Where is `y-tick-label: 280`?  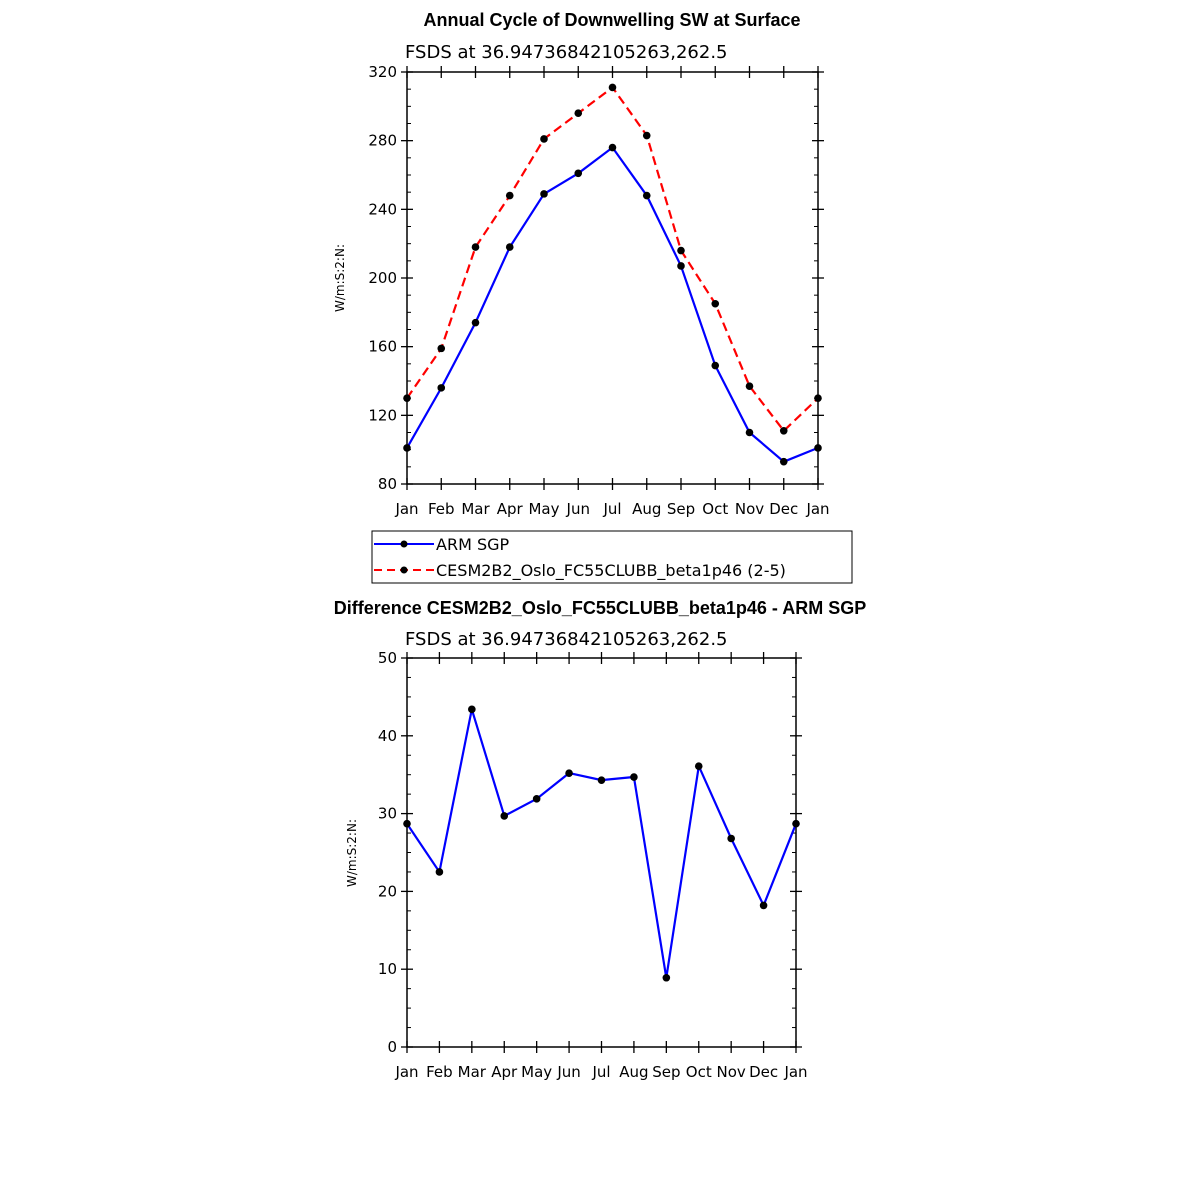
y-tick-label: 280 is located at coordinates (382, 141).